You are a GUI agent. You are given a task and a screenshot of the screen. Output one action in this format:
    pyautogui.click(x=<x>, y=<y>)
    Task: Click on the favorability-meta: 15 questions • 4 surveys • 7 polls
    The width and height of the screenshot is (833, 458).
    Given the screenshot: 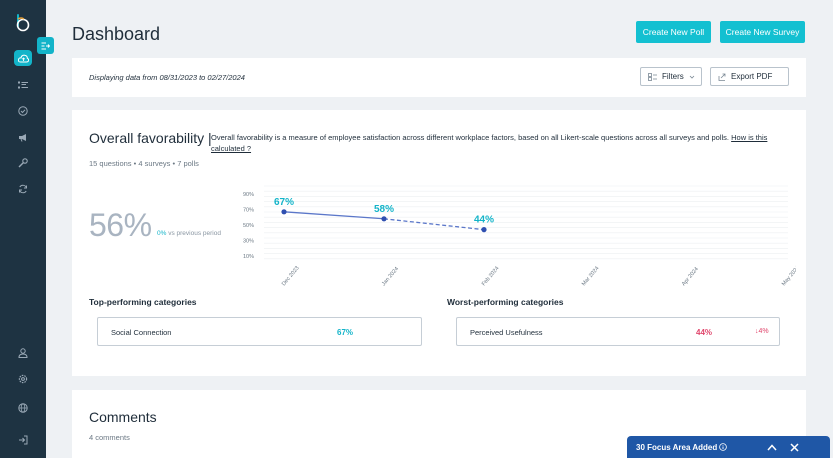 What is the action you would take?
    pyautogui.click(x=144, y=163)
    